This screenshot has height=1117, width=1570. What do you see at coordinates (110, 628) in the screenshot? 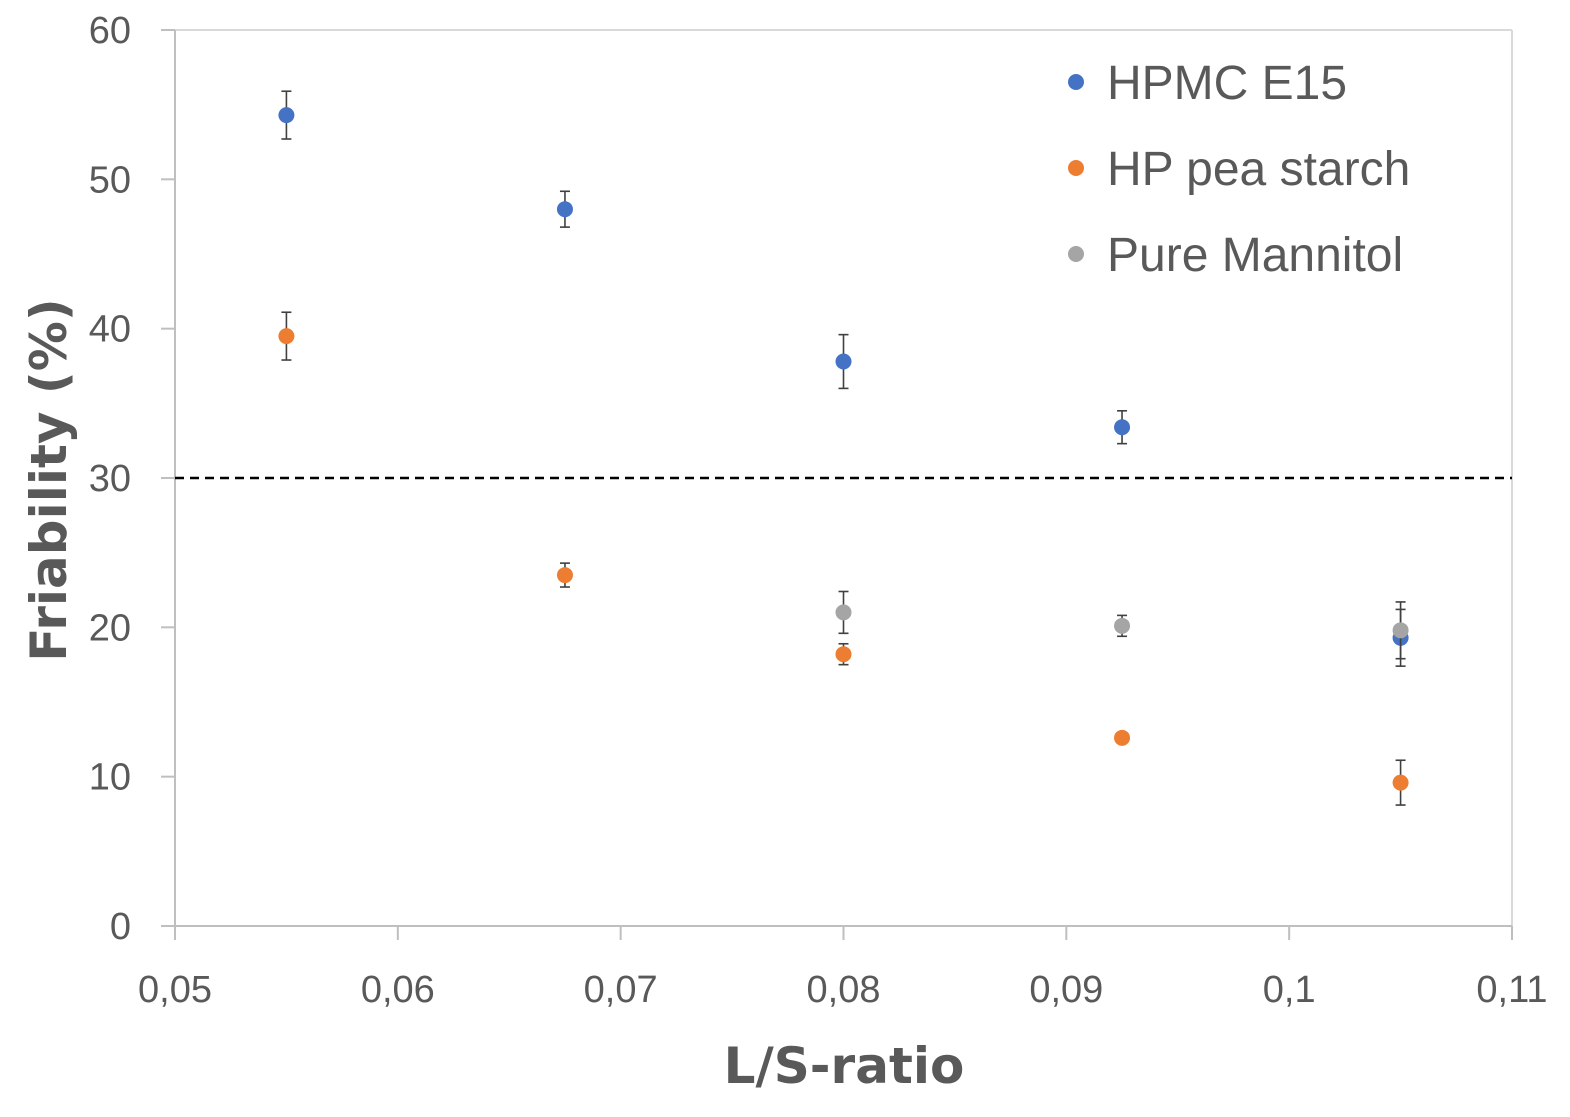
I see `y-tick-label: 20` at bounding box center [110, 628].